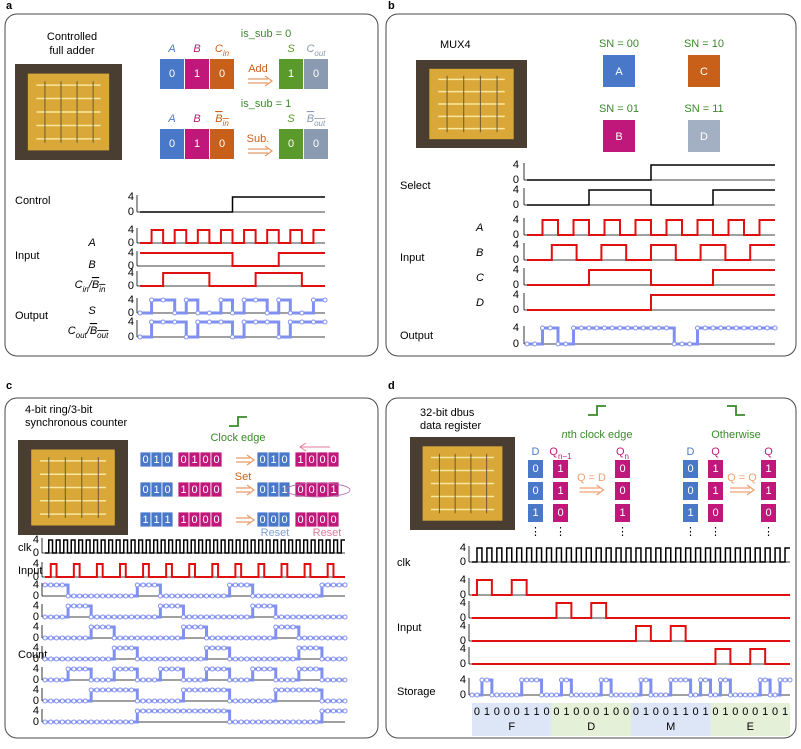 The width and height of the screenshot is (801, 749). What do you see at coordinates (32, 655) in the screenshot?
I see `group-label: Count` at bounding box center [32, 655].